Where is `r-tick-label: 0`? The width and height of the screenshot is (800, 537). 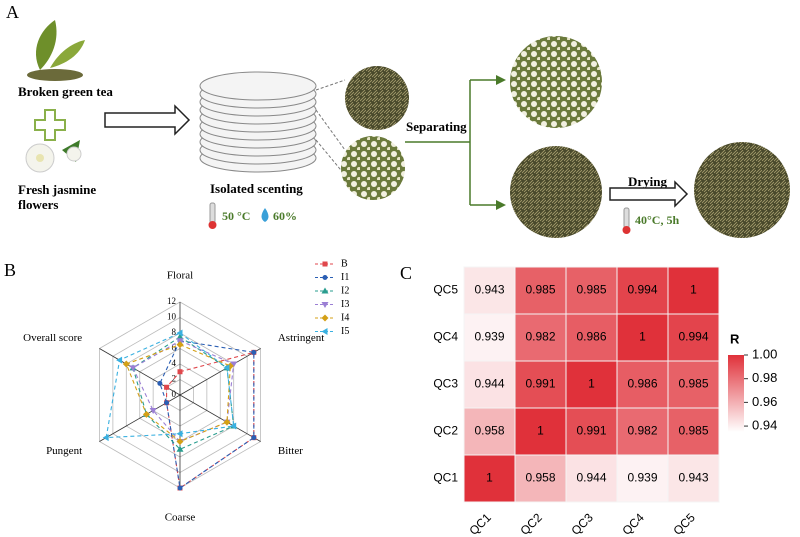
r-tick-label: 0 is located at coordinates (174, 394).